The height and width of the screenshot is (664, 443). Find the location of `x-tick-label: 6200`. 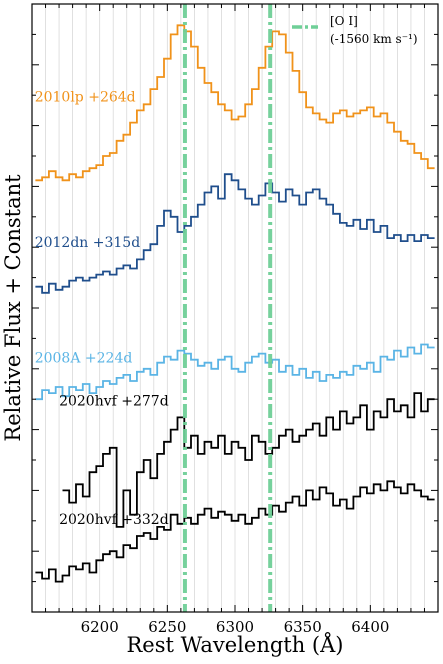

x-tick-label: 6200 is located at coordinates (100, 627).